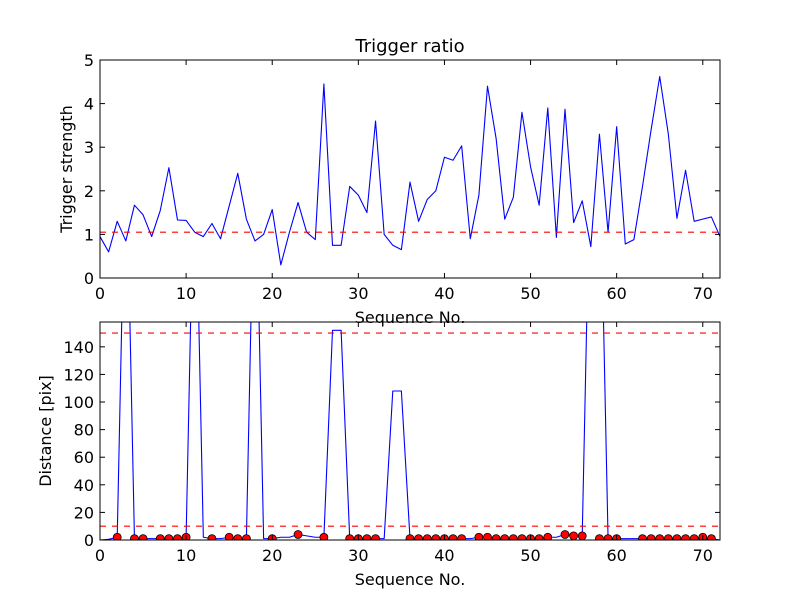 The width and height of the screenshot is (800, 604). Describe the element at coordinates (89, 234) in the screenshot. I see `chart1-y-tick-label: 1` at that location.